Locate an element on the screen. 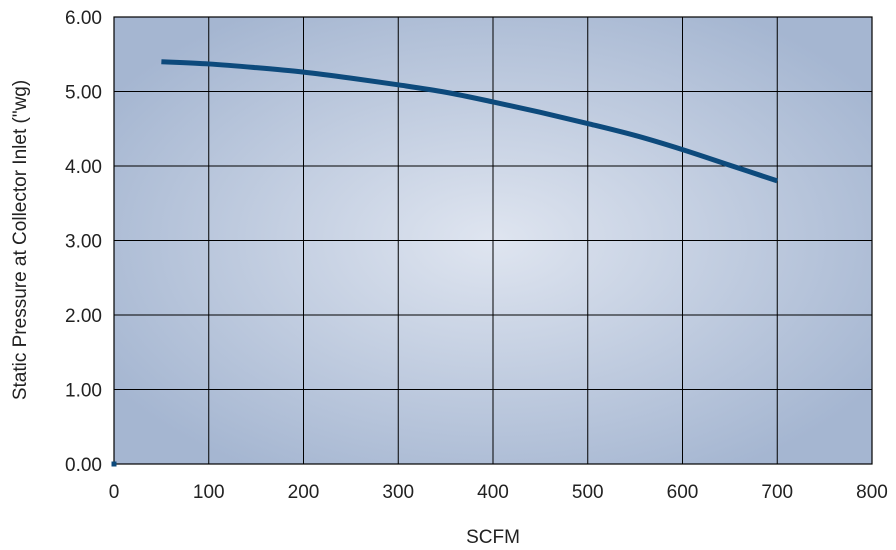 Image resolution: width=896 pixels, height=550 pixels. origin-marker is located at coordinates (114, 464).